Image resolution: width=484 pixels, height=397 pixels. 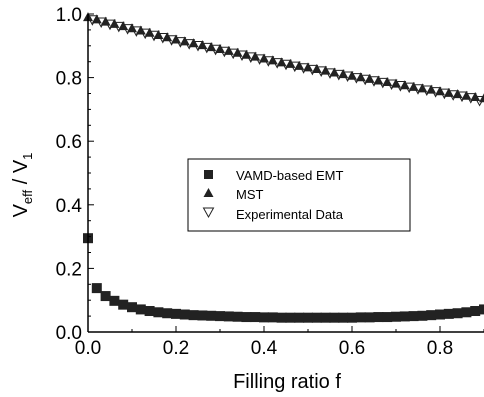 What do you see at coordinates (176, 348) in the screenshot?
I see `x-tick-label: 0.2` at bounding box center [176, 348].